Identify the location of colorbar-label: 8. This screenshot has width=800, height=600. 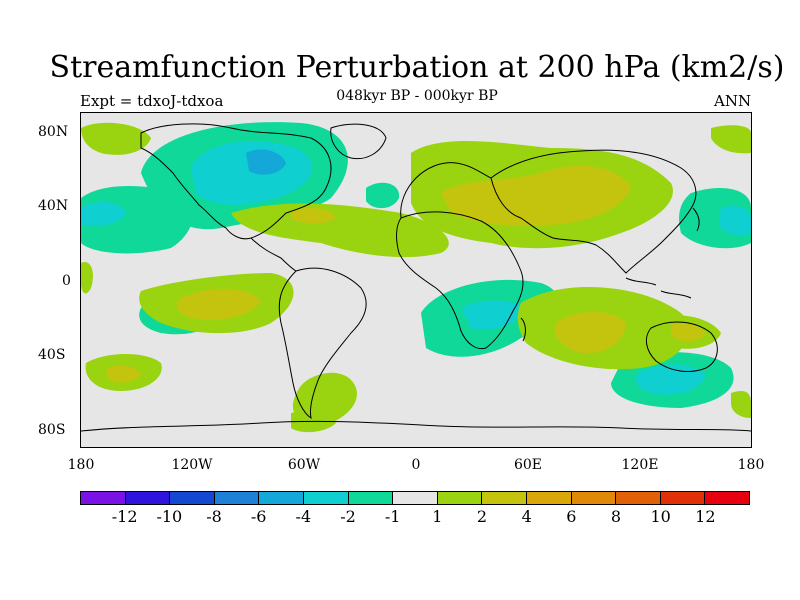
(616, 516).